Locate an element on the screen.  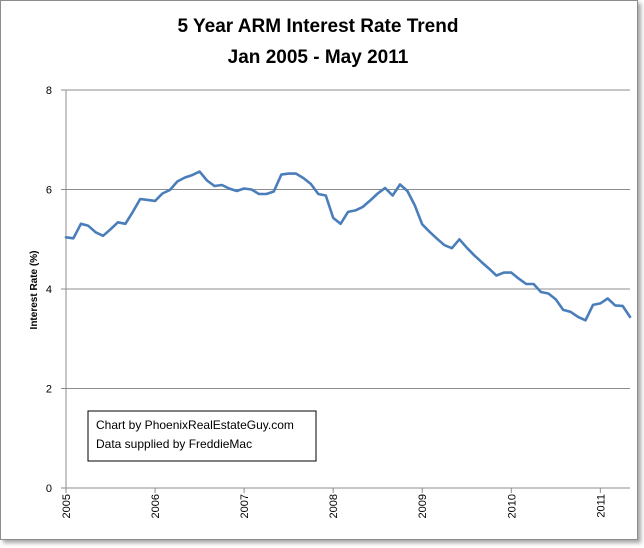
y-tick-label: 0 is located at coordinates (49, 489).